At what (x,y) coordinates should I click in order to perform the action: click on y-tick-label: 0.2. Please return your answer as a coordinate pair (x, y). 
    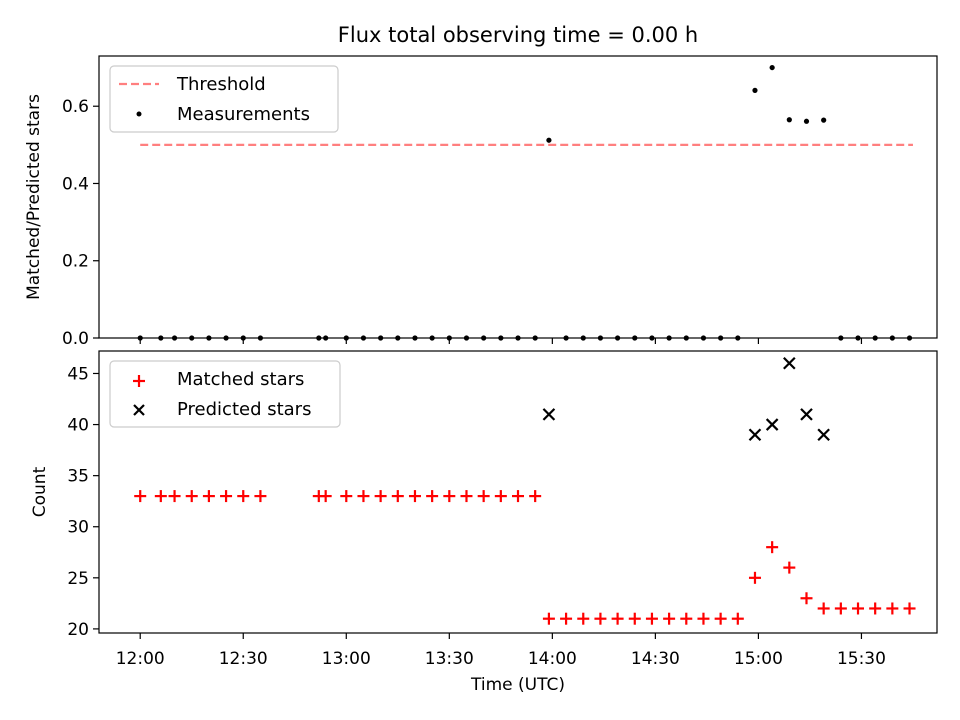
    Looking at the image, I should click on (75, 262).